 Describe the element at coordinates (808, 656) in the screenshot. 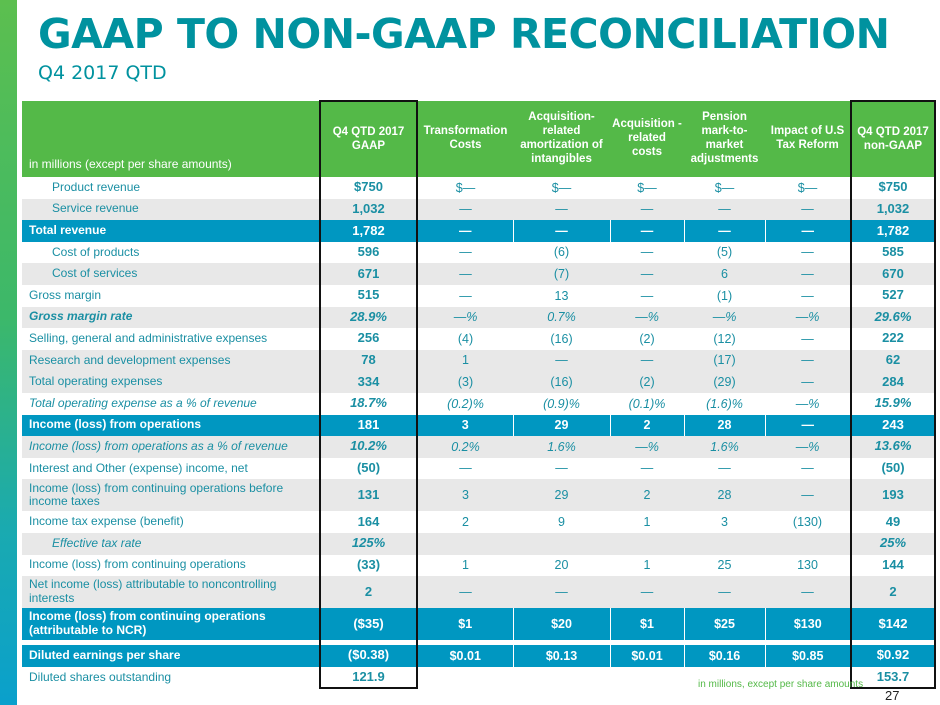

I see `cell-value: $0.85` at that location.